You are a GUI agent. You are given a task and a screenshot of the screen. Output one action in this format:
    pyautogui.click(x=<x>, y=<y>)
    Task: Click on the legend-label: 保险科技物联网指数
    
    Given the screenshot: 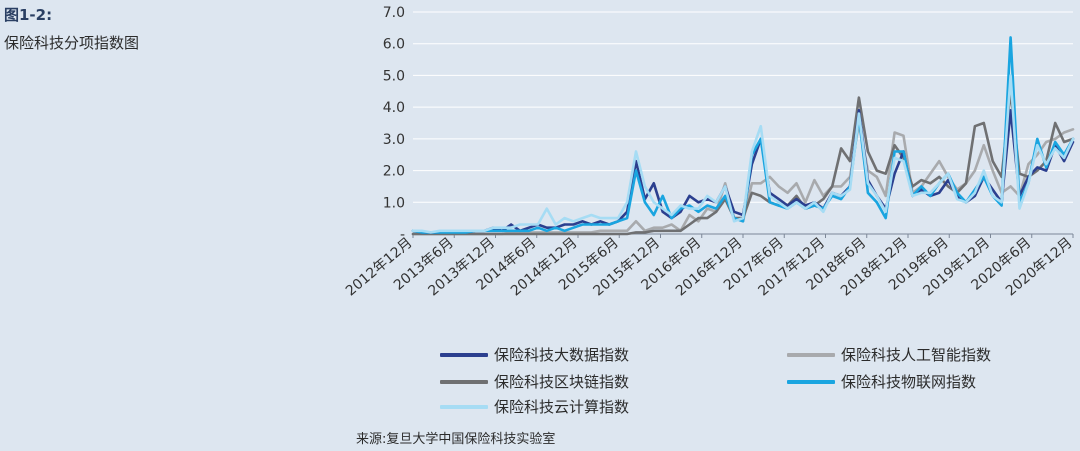 What is the action you would take?
    pyautogui.click(x=909, y=382)
    